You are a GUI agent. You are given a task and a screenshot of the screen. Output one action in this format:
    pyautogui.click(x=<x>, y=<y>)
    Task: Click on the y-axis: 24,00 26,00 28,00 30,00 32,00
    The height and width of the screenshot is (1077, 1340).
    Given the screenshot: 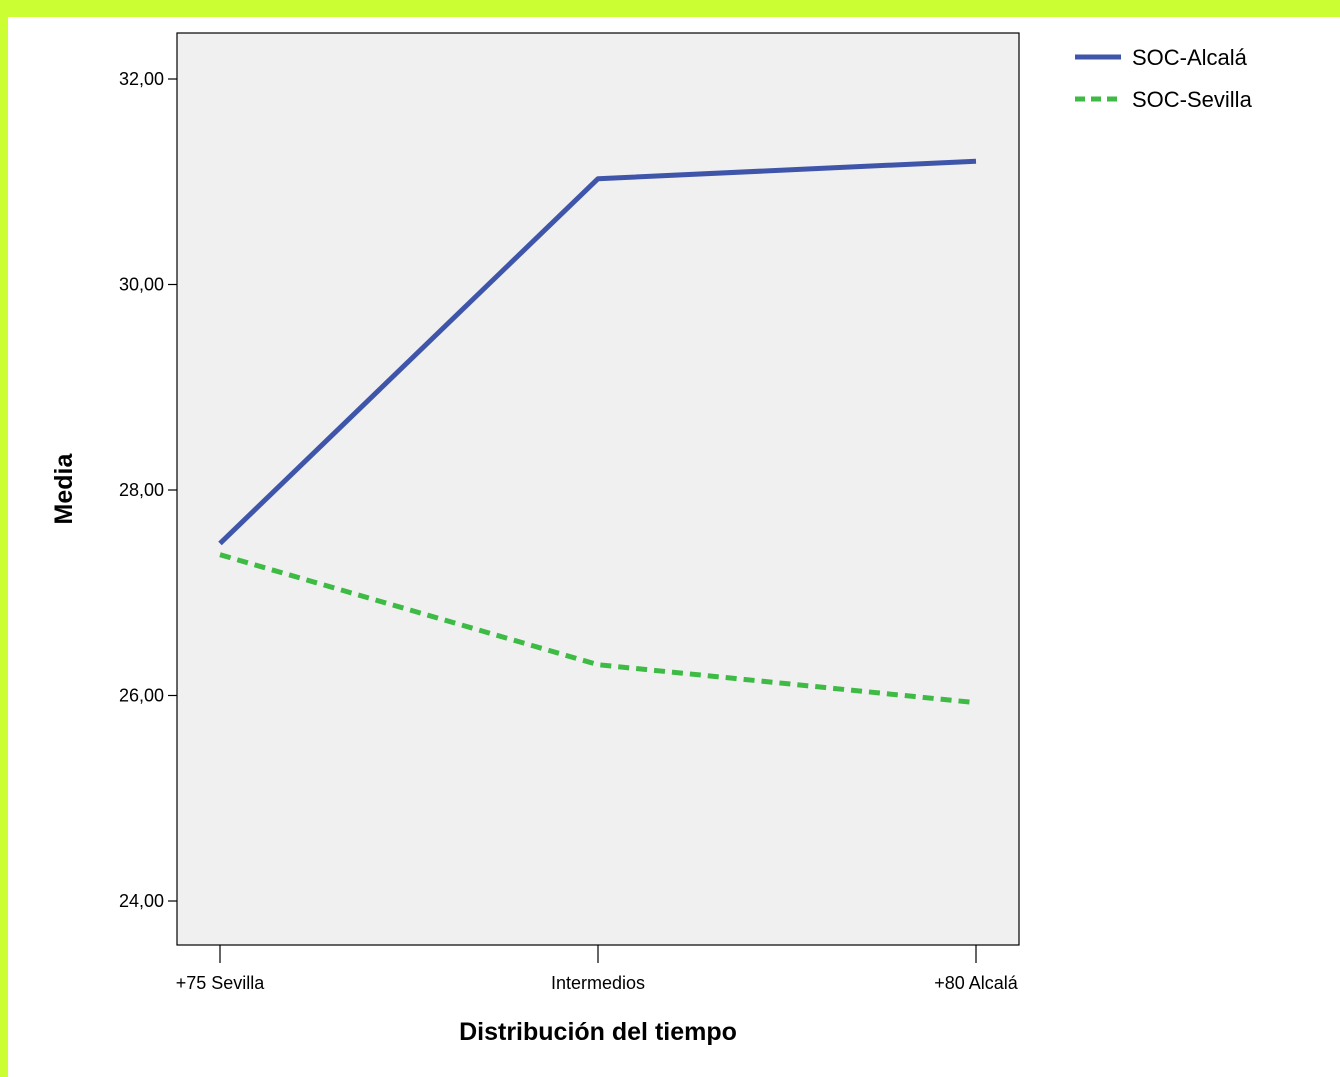 What is the action you would take?
    pyautogui.click(x=148, y=490)
    